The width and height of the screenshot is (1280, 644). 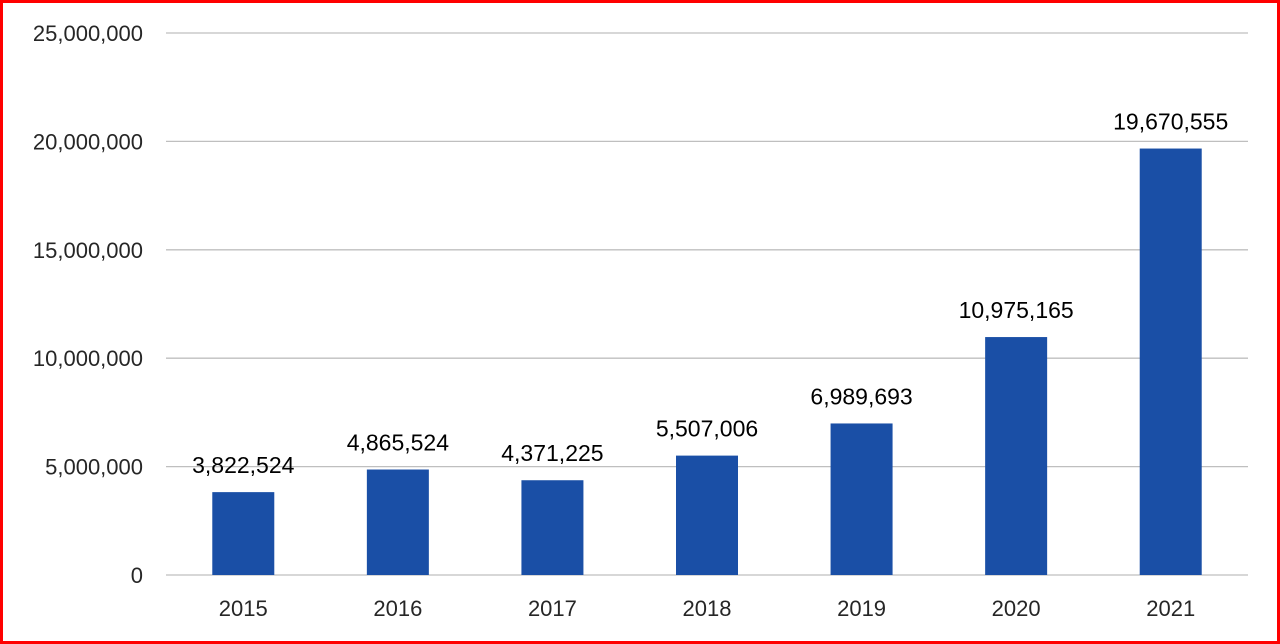 What do you see at coordinates (552, 453) in the screenshot?
I see `data-label: 4,371,225` at bounding box center [552, 453].